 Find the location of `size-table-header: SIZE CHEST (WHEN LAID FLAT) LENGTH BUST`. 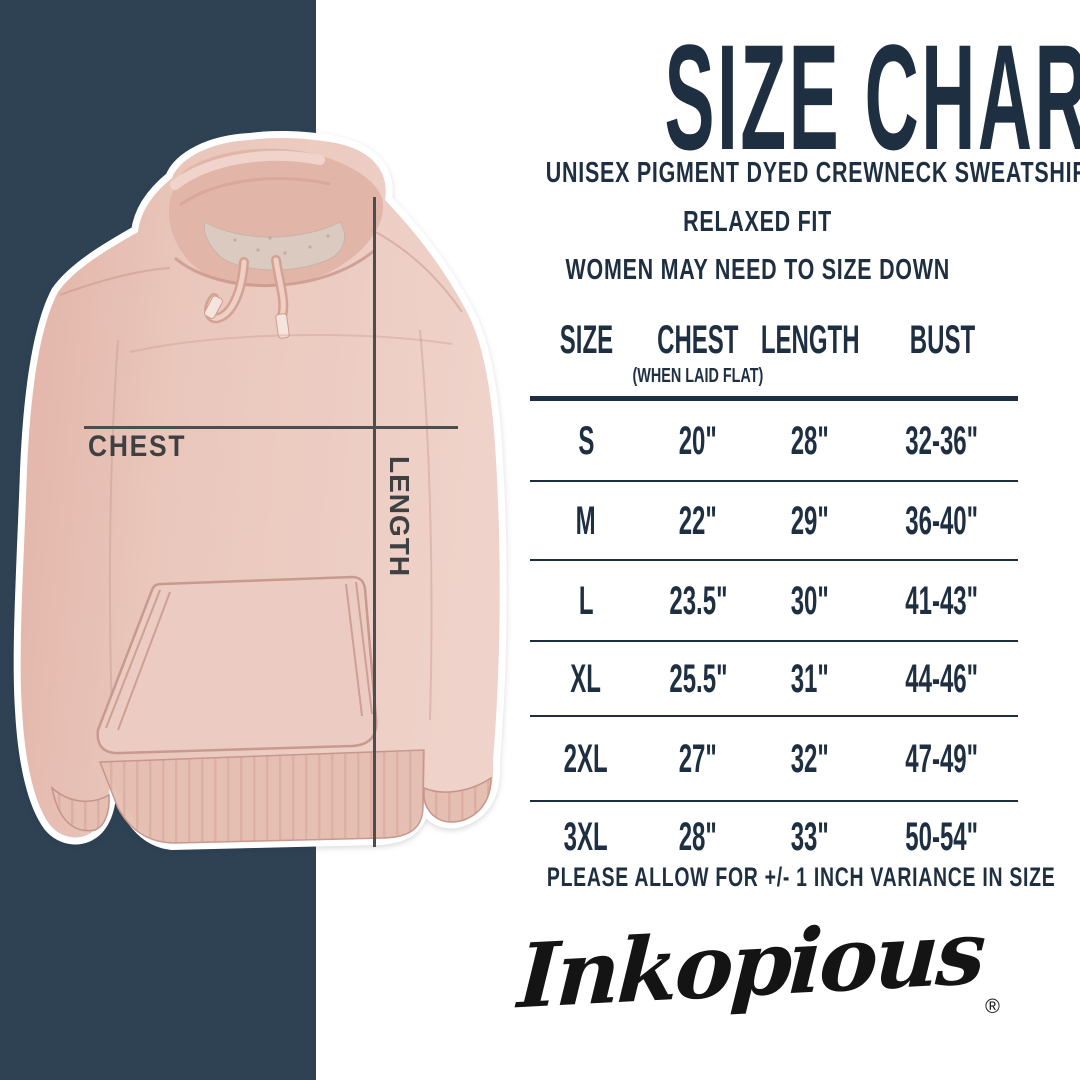

size-table-header: SIZE CHEST (WHEN LAID FLAT) LENGTH BUST is located at coordinates (774, 358).